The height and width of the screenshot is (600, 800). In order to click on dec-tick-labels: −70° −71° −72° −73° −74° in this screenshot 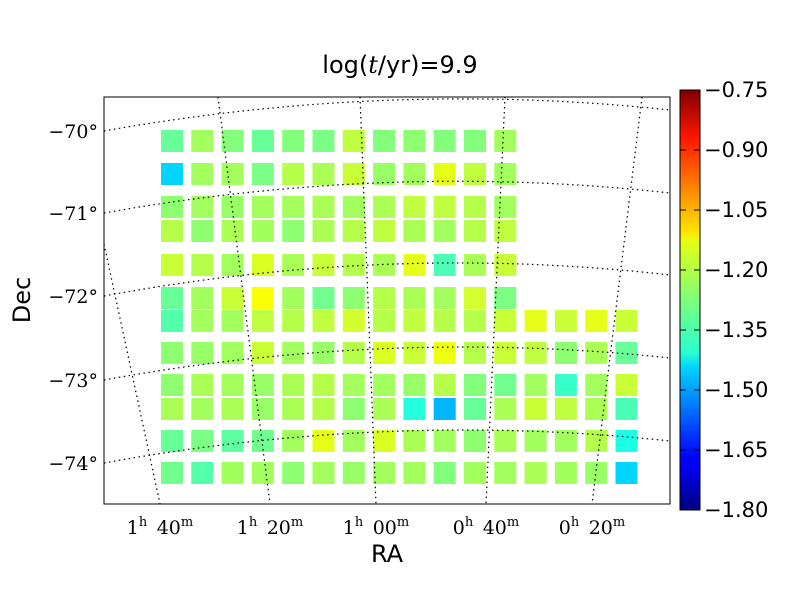, I will do `click(73, 298)`.